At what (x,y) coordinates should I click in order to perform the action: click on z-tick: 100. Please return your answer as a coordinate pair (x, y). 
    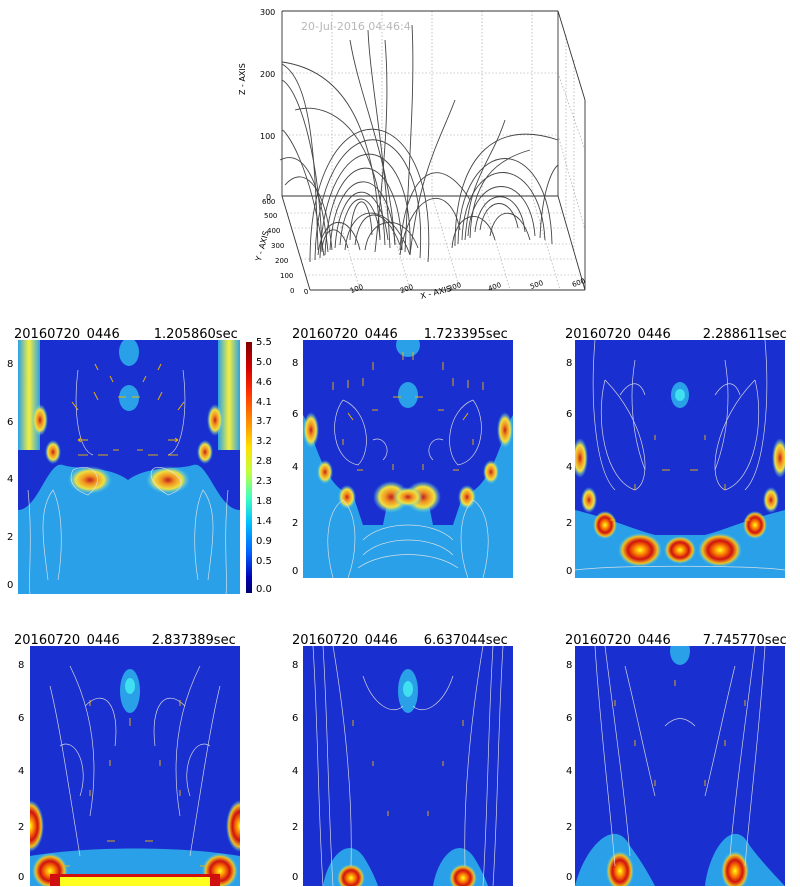
    Looking at the image, I should click on (268, 136).